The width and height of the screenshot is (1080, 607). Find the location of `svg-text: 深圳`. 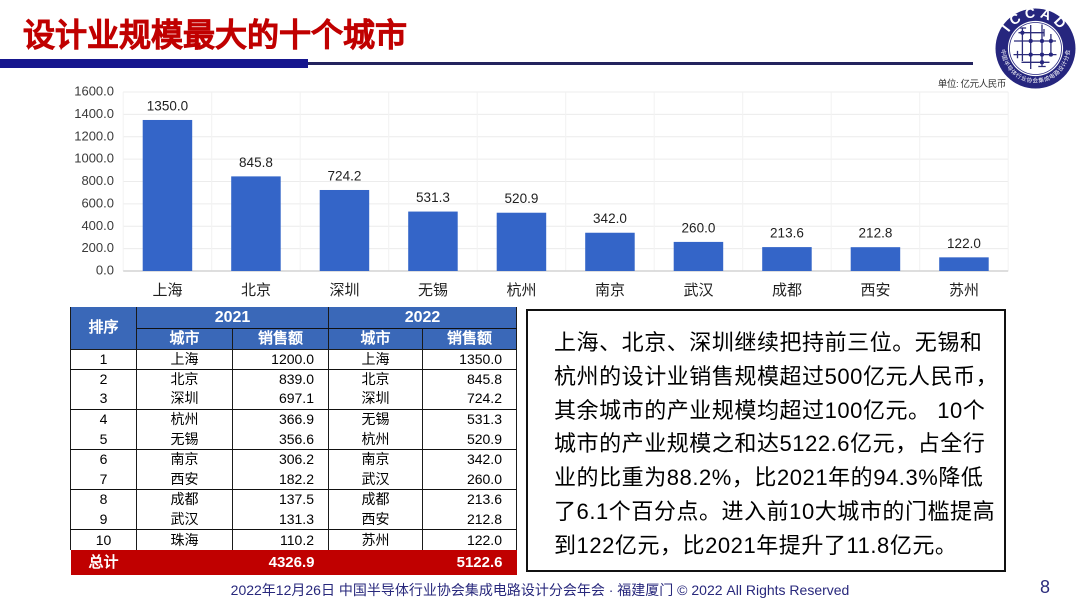

svg-text: 深圳 is located at coordinates (344, 290).